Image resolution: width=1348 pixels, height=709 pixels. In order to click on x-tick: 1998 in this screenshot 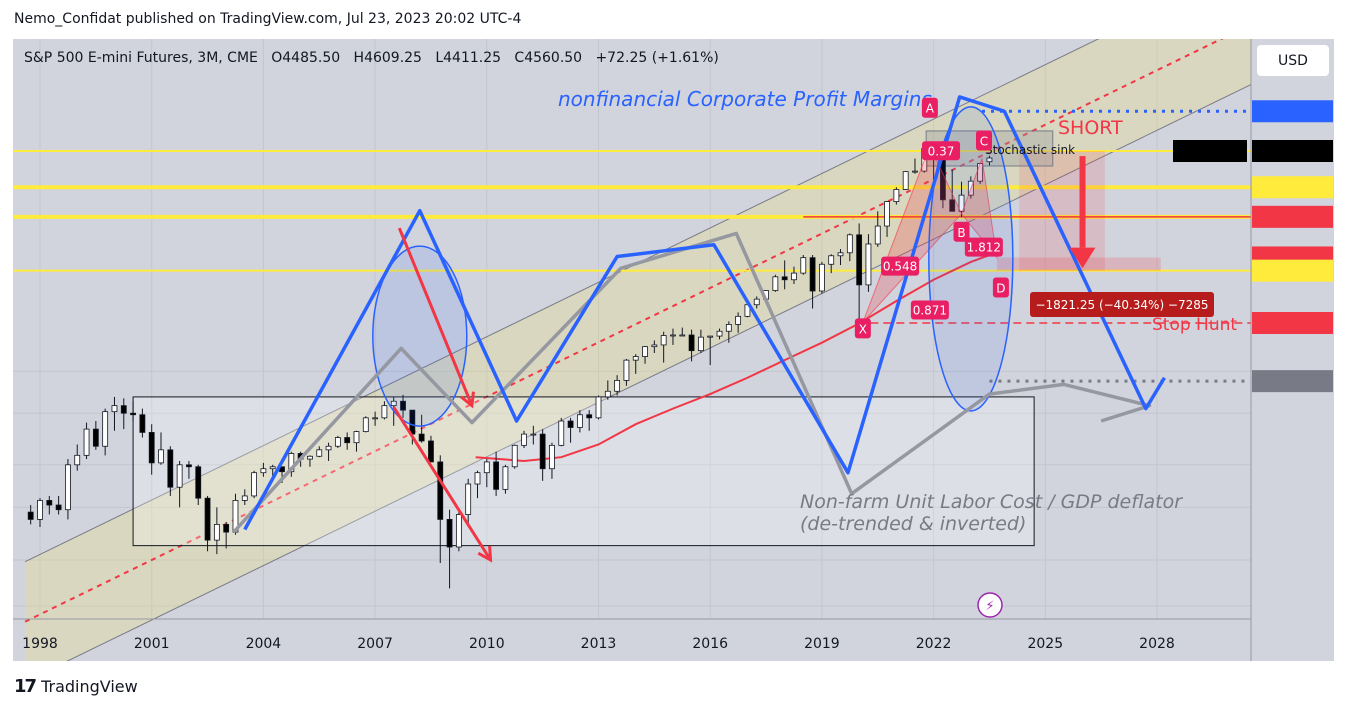, I will do `click(40, 644)`.